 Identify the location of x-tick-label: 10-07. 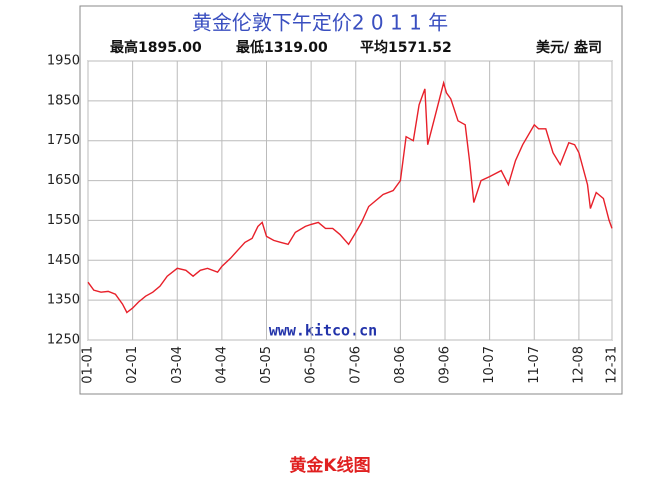
(489, 365).